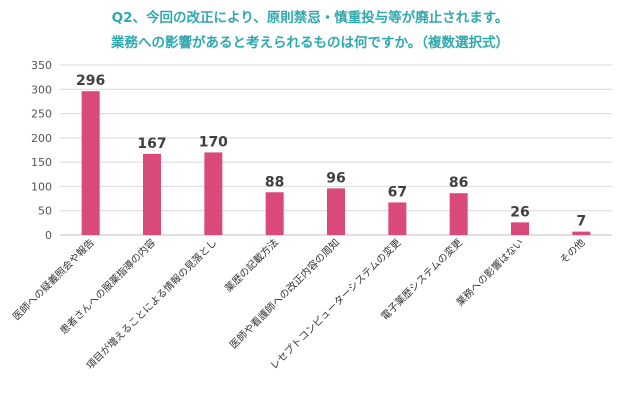 The height and width of the screenshot is (403, 620). Describe the element at coordinates (274, 182) in the screenshot. I see `data-label: 88` at that location.